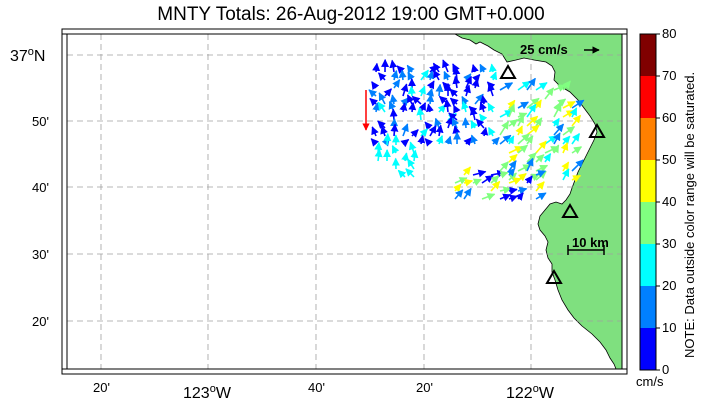 This screenshot has height=407, width=702. I want to click on lon-label-40: 40', so click(316, 387).